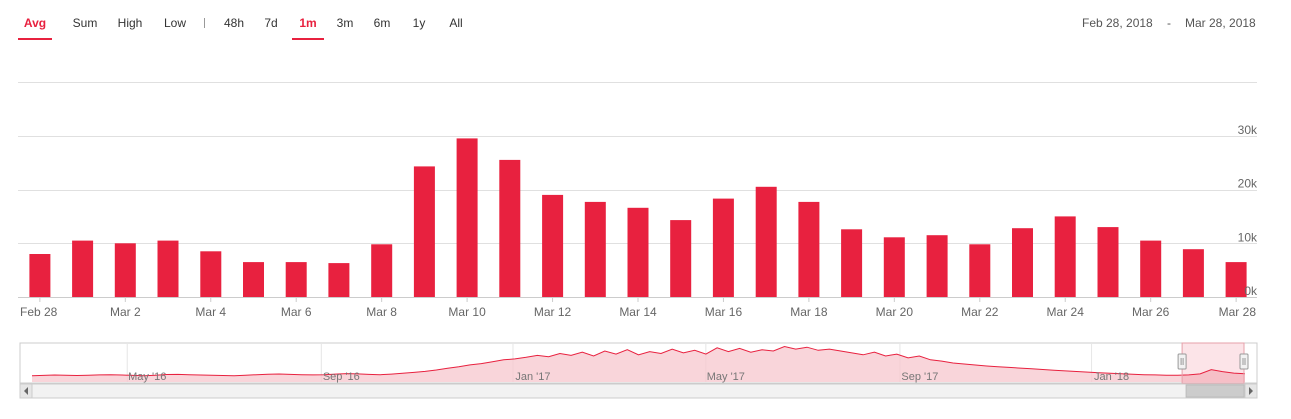 The image size is (1291, 419). What do you see at coordinates (809, 312) in the screenshot?
I see `x-tick-label: Mar 18` at bounding box center [809, 312].